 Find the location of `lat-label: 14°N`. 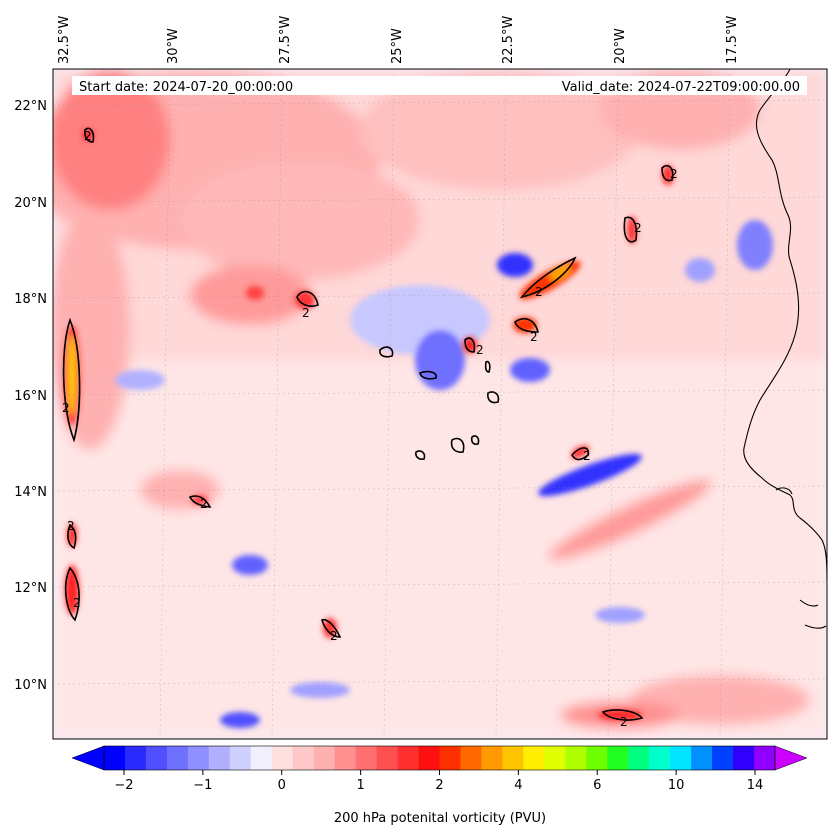

lat-label: 14°N is located at coordinates (30, 492).